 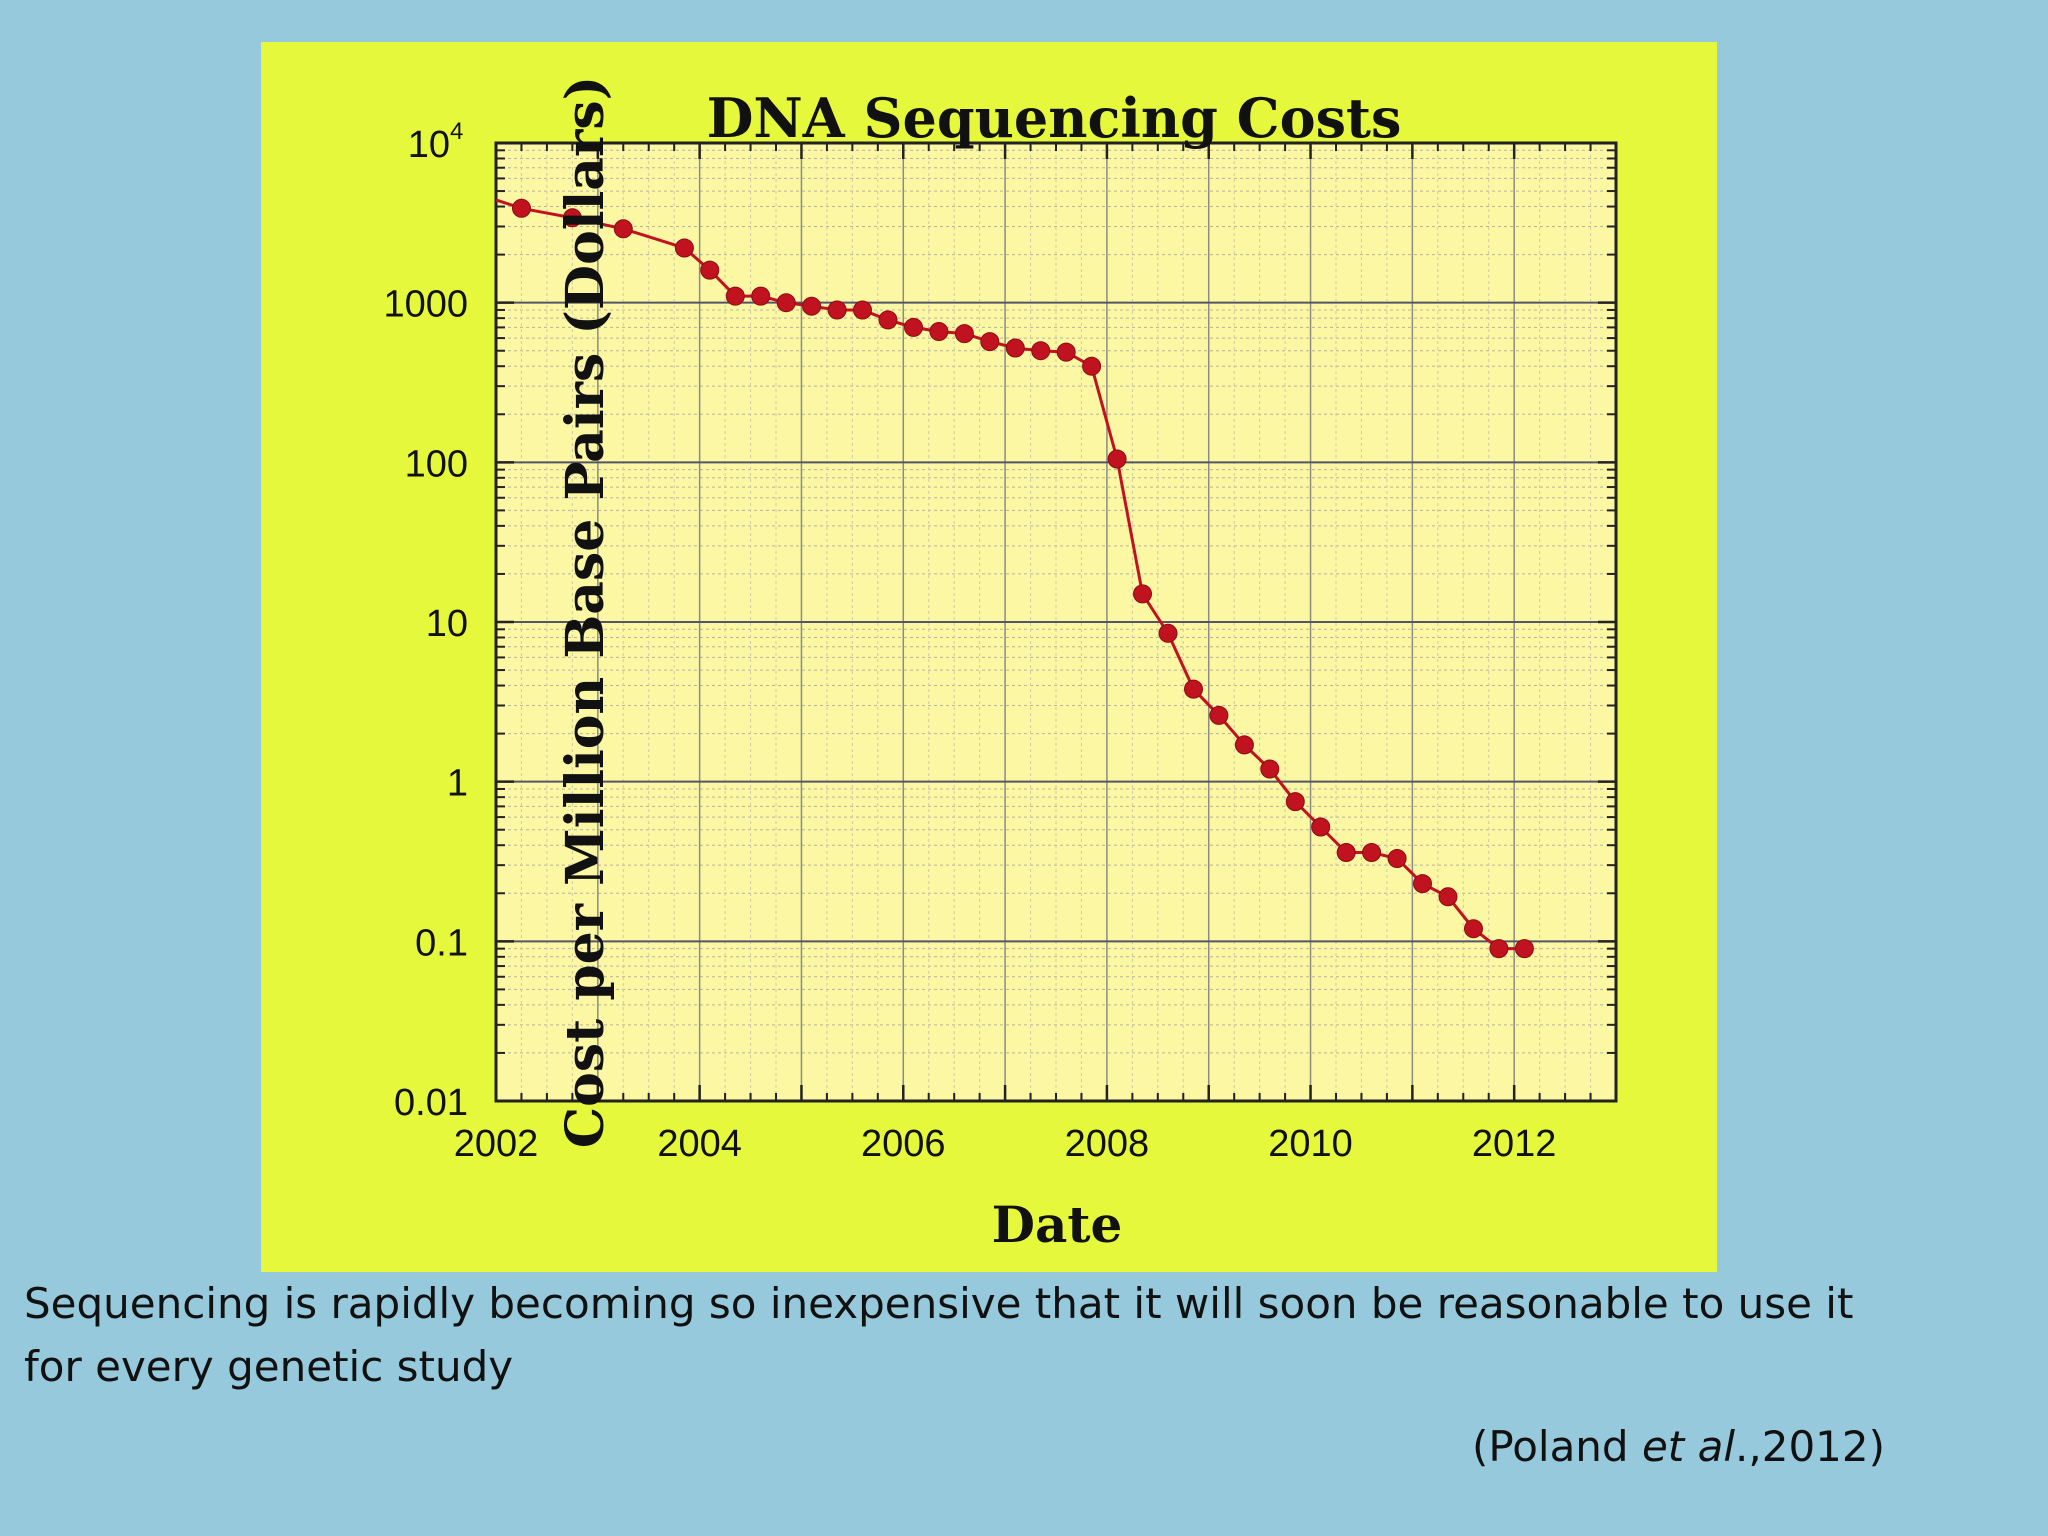 What do you see at coordinates (1688, 1446) in the screenshot?
I see `citation-italic: et al` at bounding box center [1688, 1446].